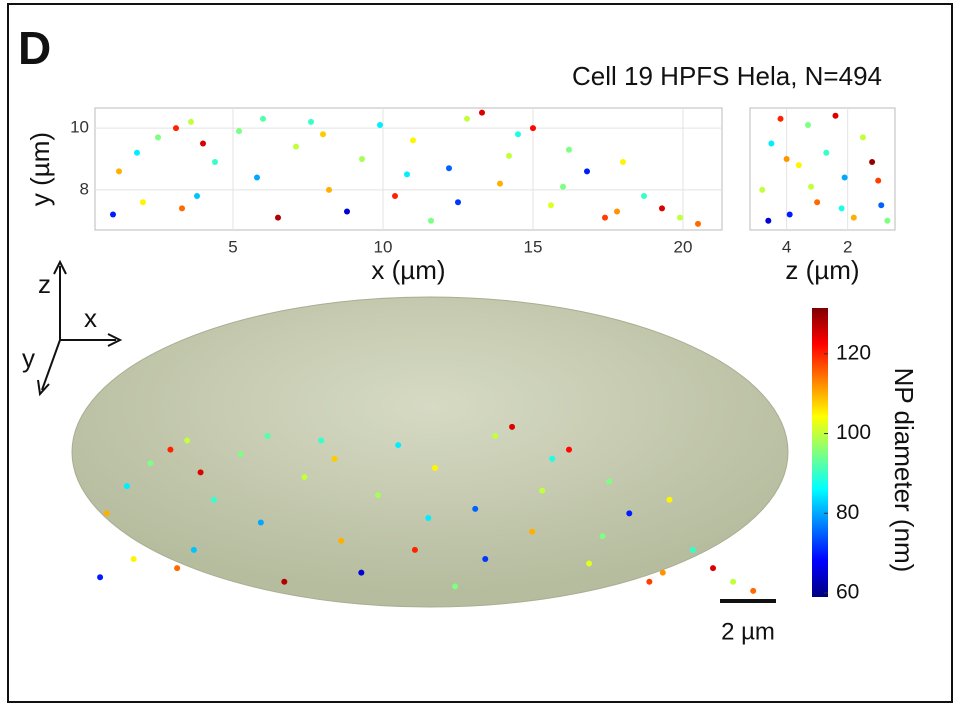 The width and height of the screenshot is (960, 706). Describe the element at coordinates (683, 246) in the screenshot. I see `x-tick-label: 20` at that location.